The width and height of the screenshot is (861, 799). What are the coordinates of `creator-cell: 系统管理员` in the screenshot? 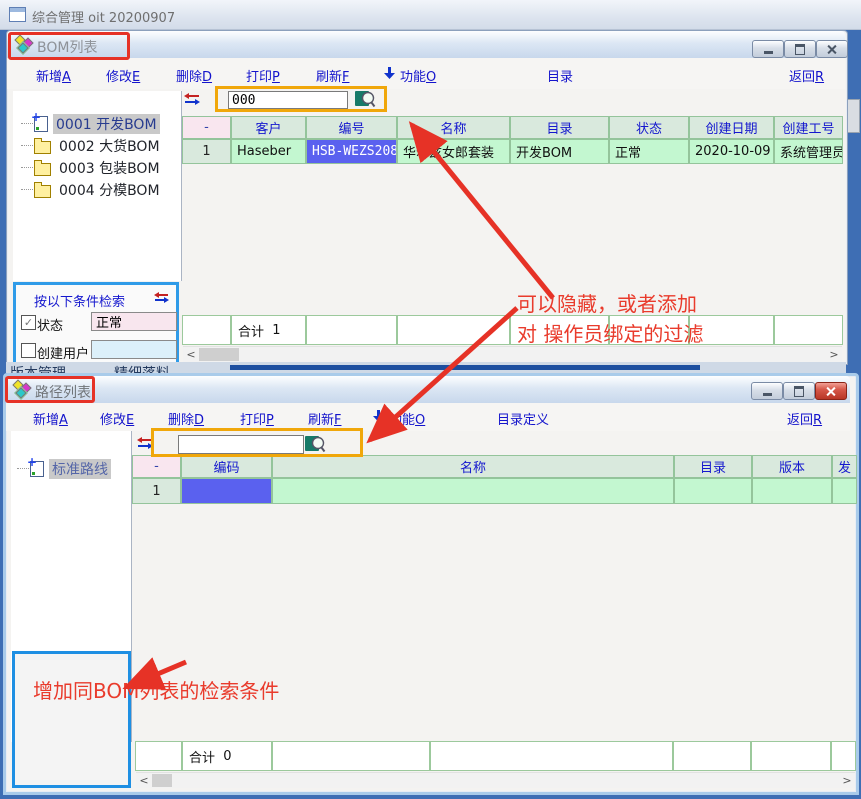 It's located at (808, 151).